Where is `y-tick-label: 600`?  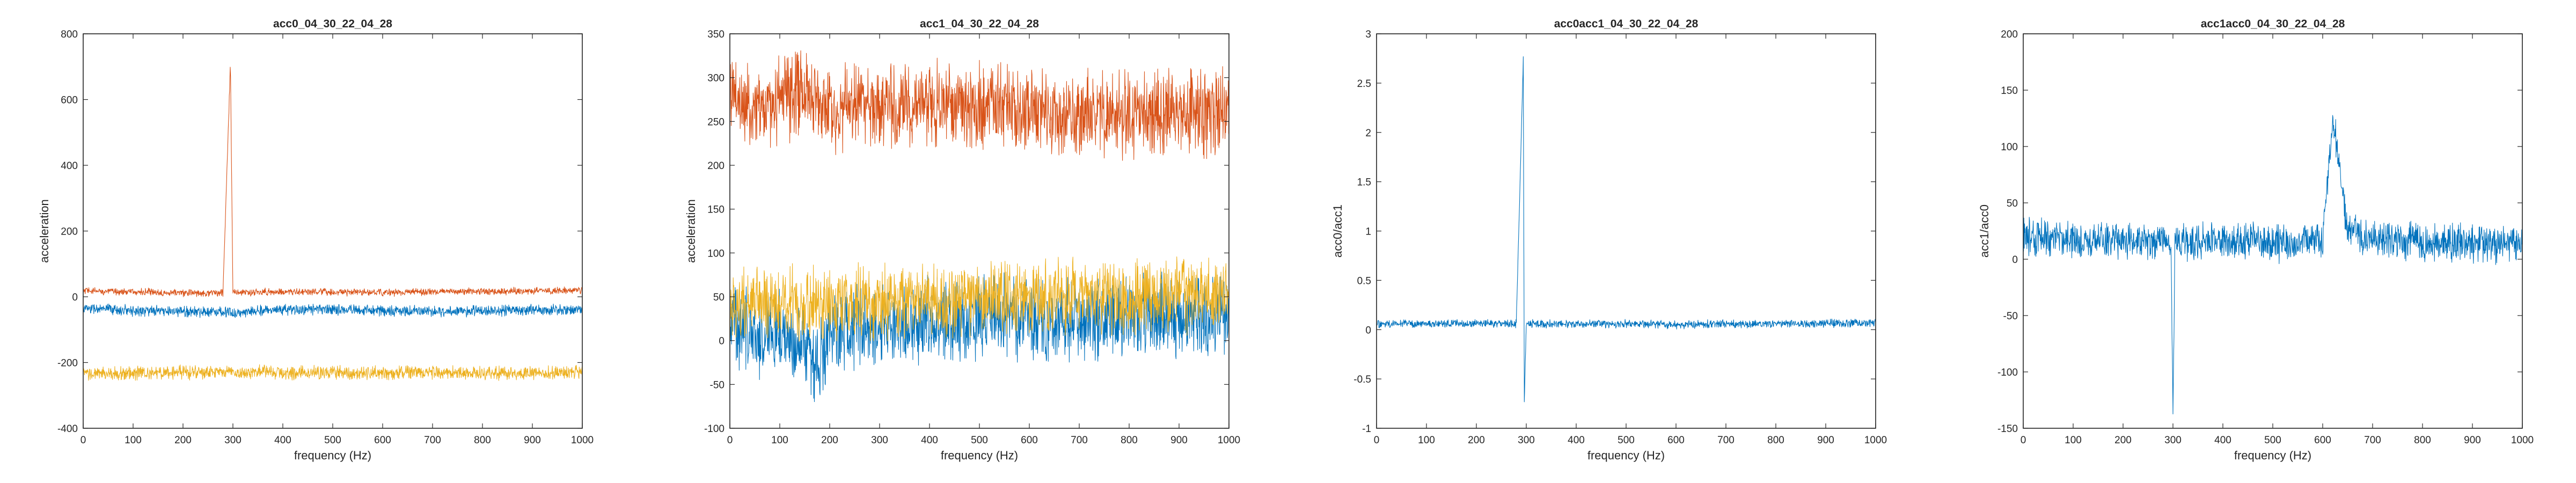
y-tick-label: 600 is located at coordinates (69, 100).